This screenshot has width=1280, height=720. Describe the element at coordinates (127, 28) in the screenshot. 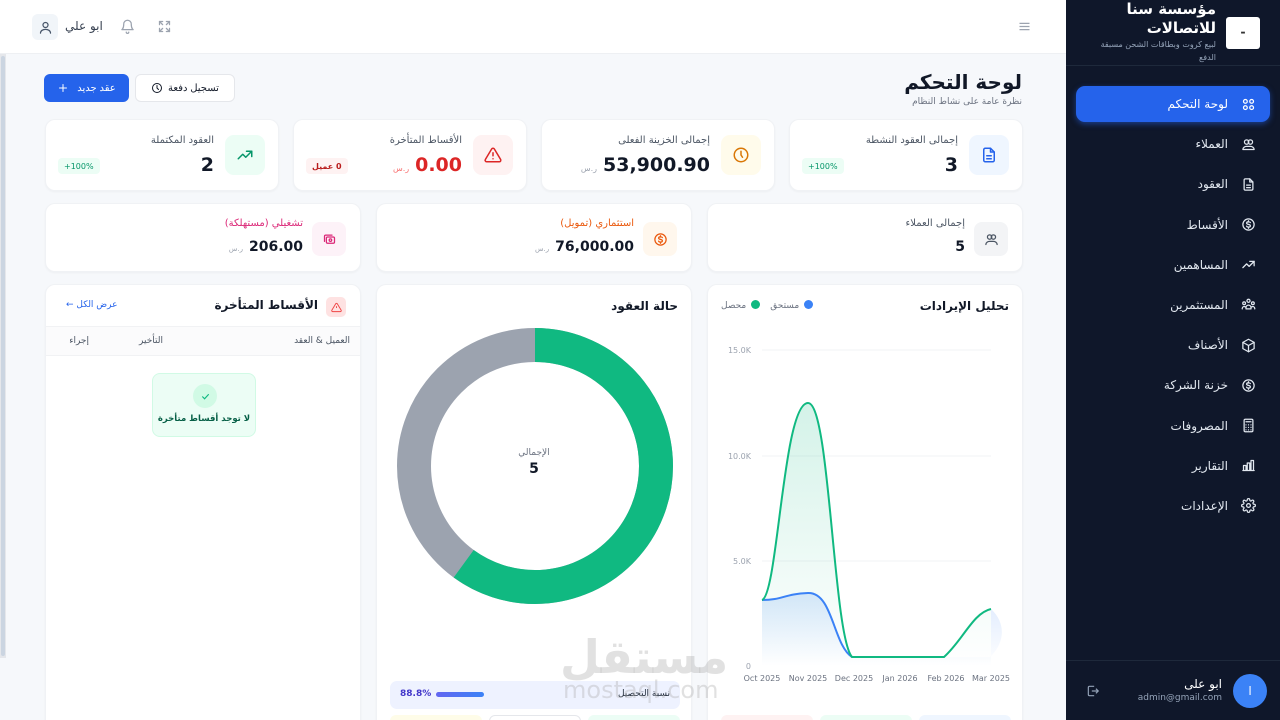

I see `bell-icon` at that location.